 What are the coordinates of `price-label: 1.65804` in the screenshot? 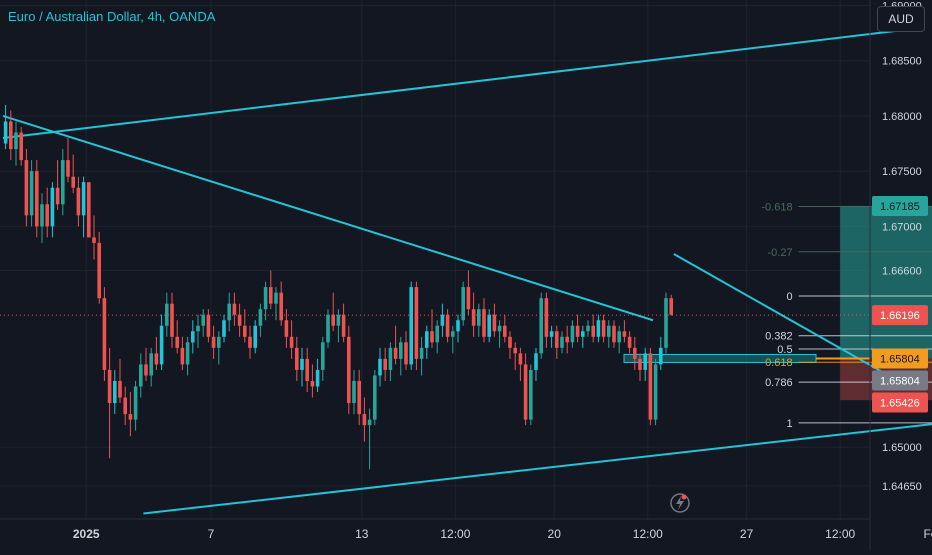 It's located at (900, 358).